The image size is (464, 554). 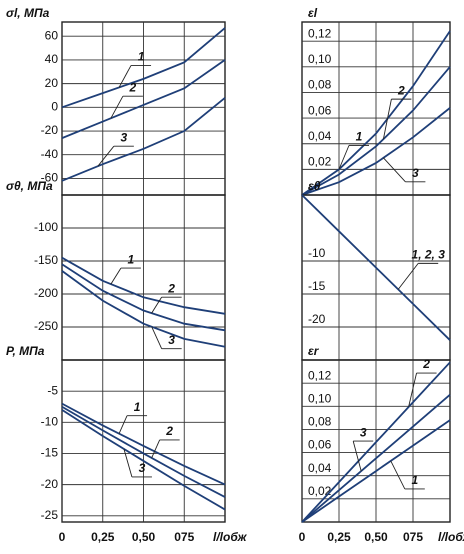 What do you see at coordinates (50, 515) in the screenshot?
I see `y-tick-label: -25` at bounding box center [50, 515].